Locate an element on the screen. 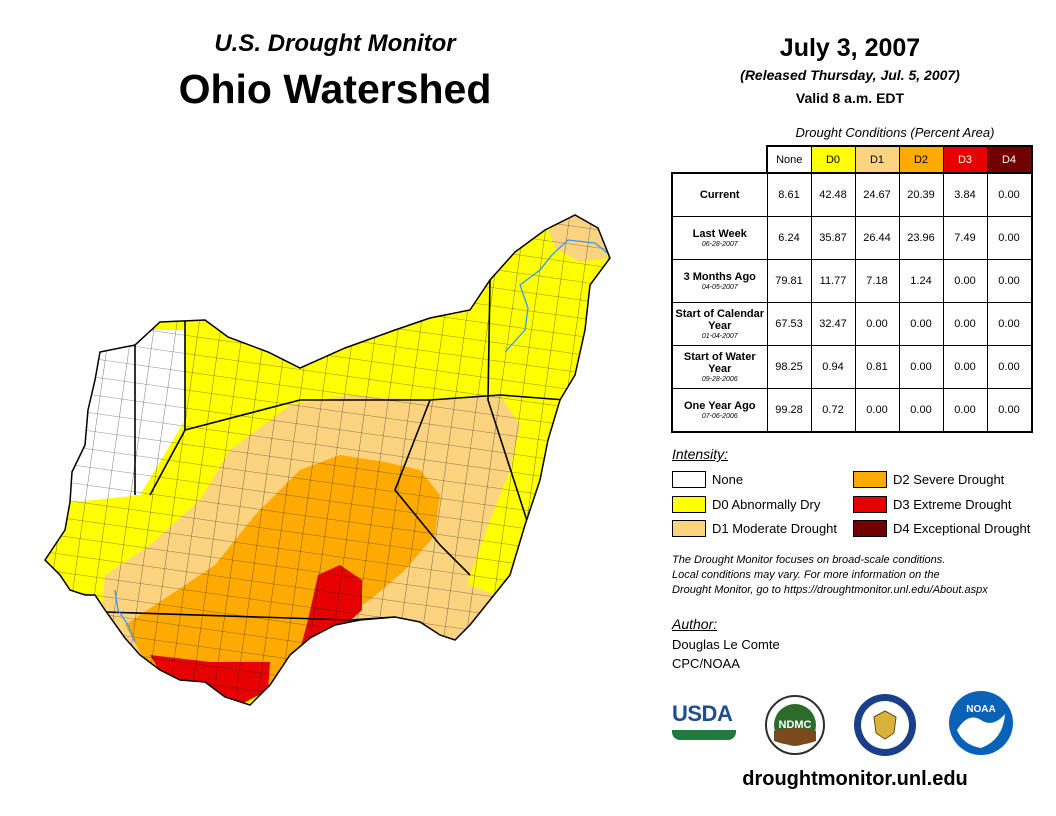 This screenshot has width=1056, height=816. seal-eagle is located at coordinates (885, 725).